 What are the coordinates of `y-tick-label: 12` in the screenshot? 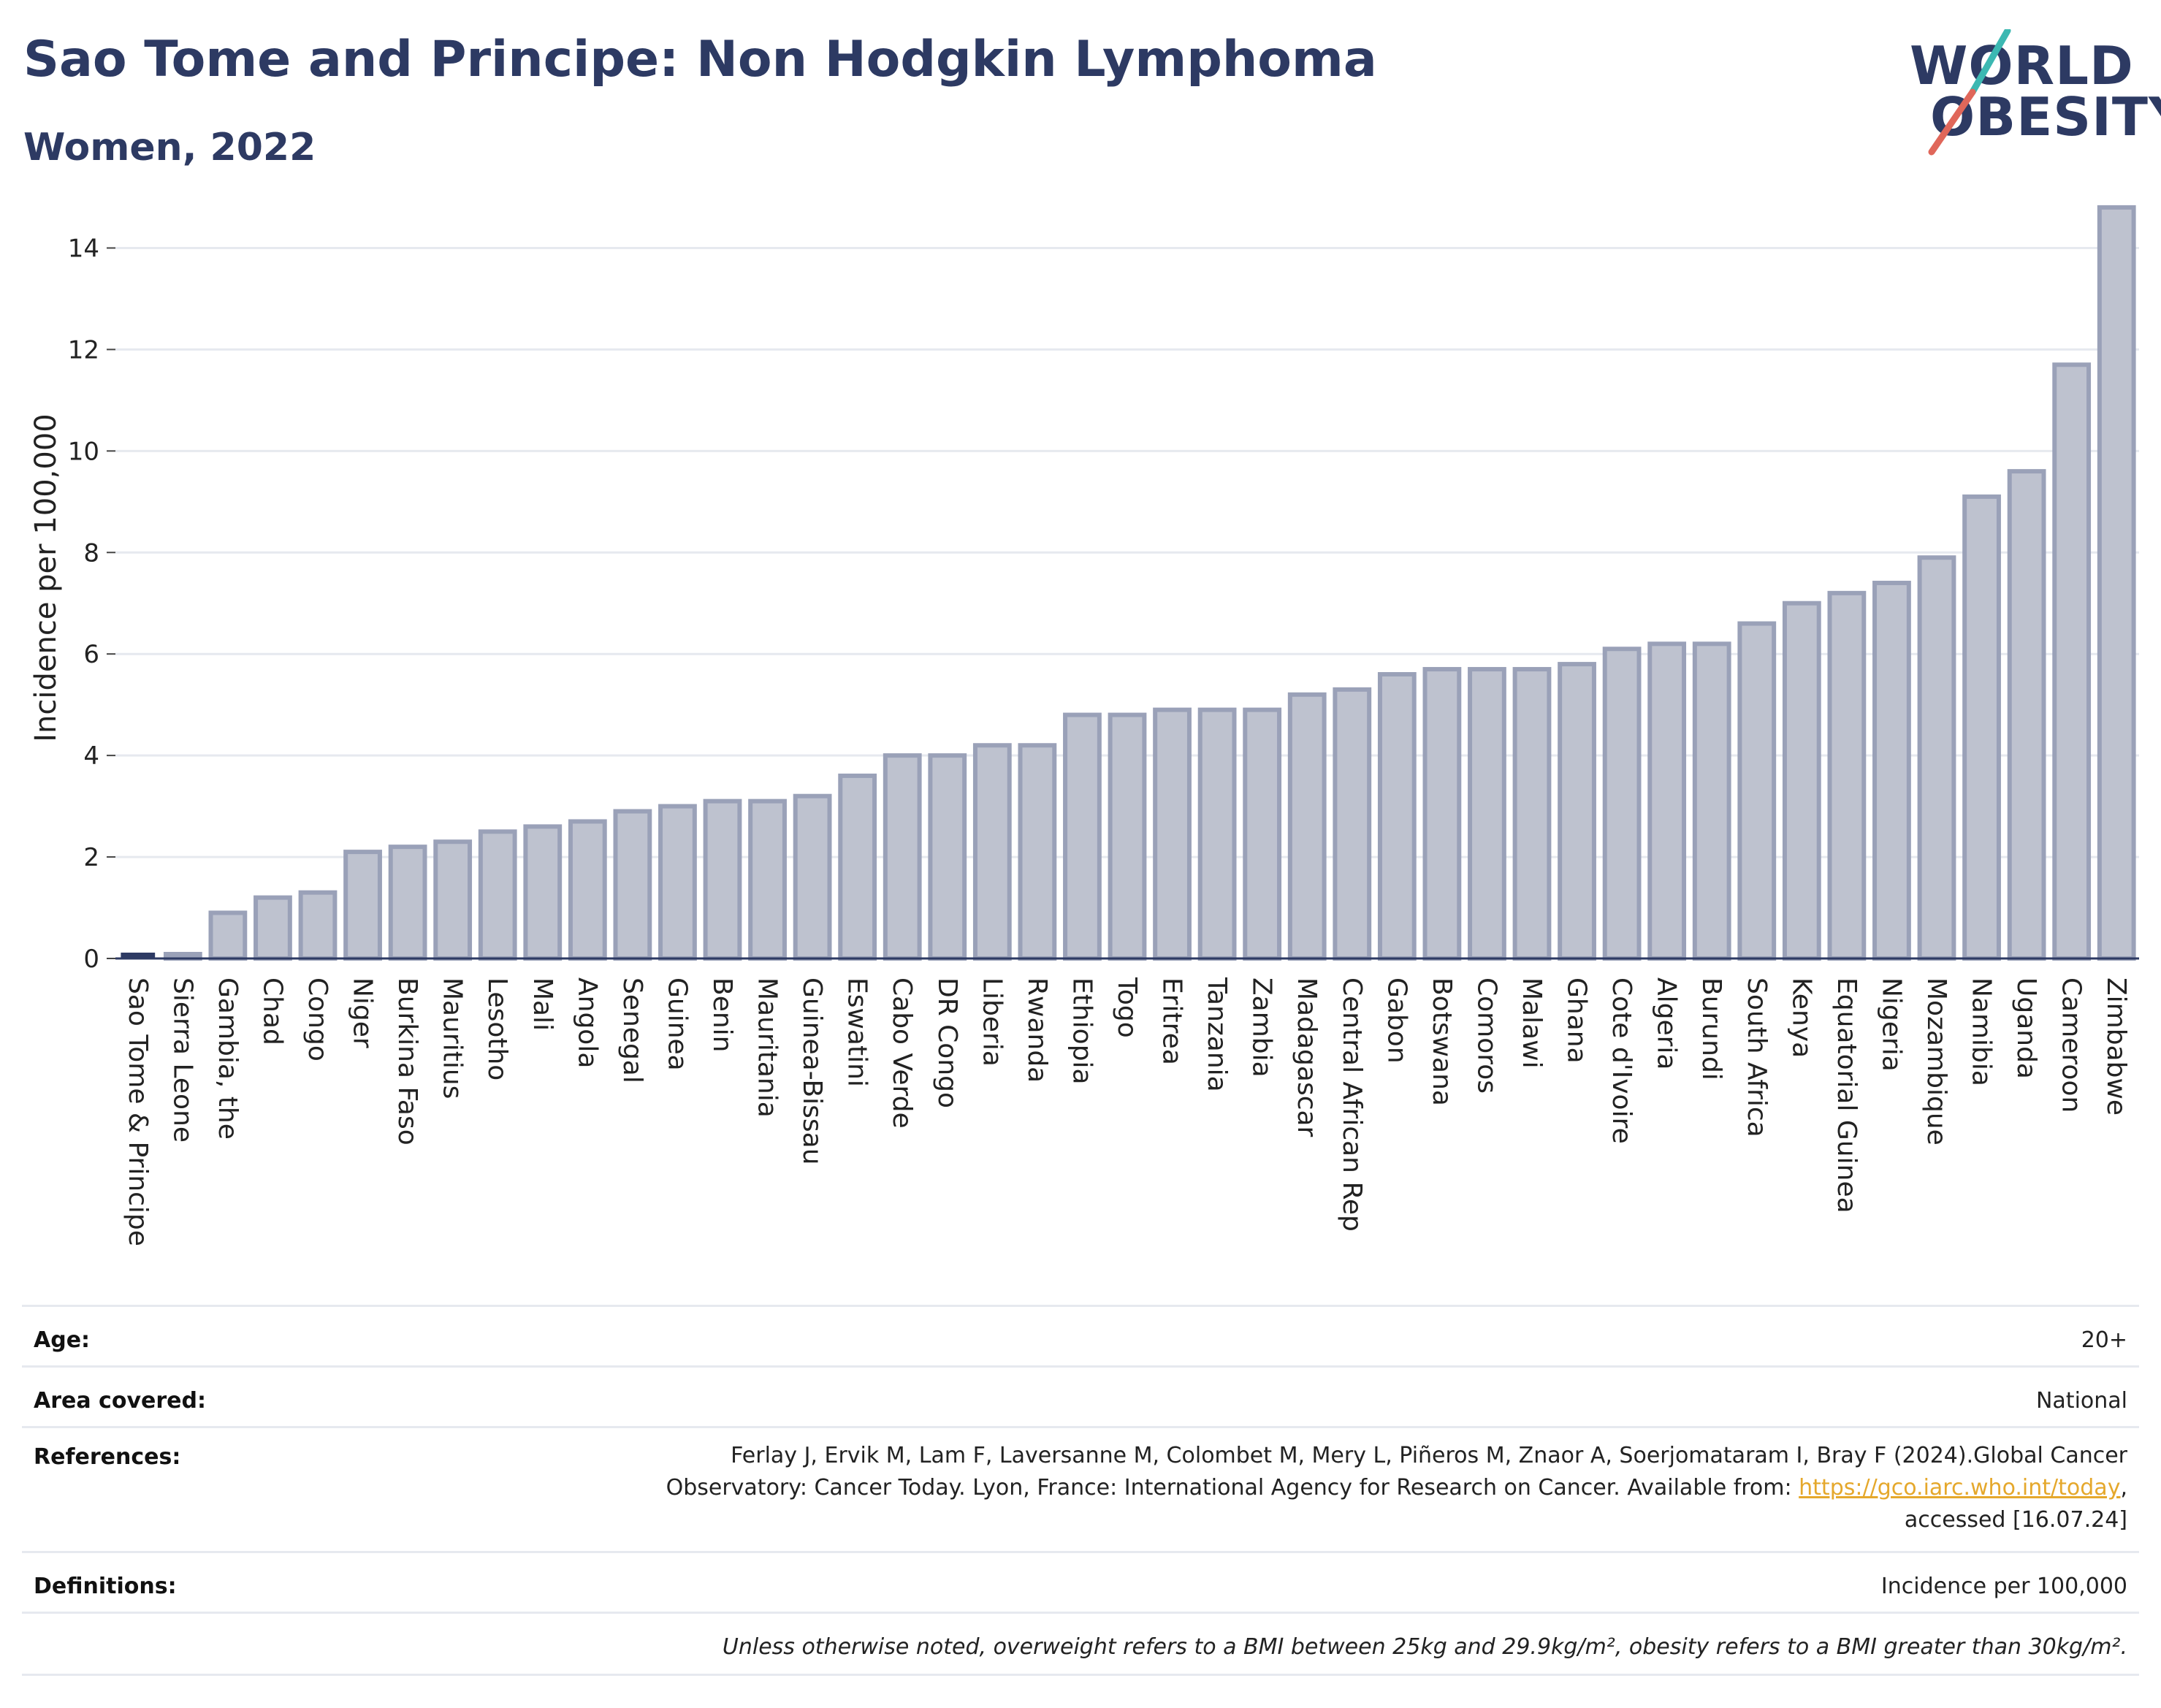 It's located at (84, 350).